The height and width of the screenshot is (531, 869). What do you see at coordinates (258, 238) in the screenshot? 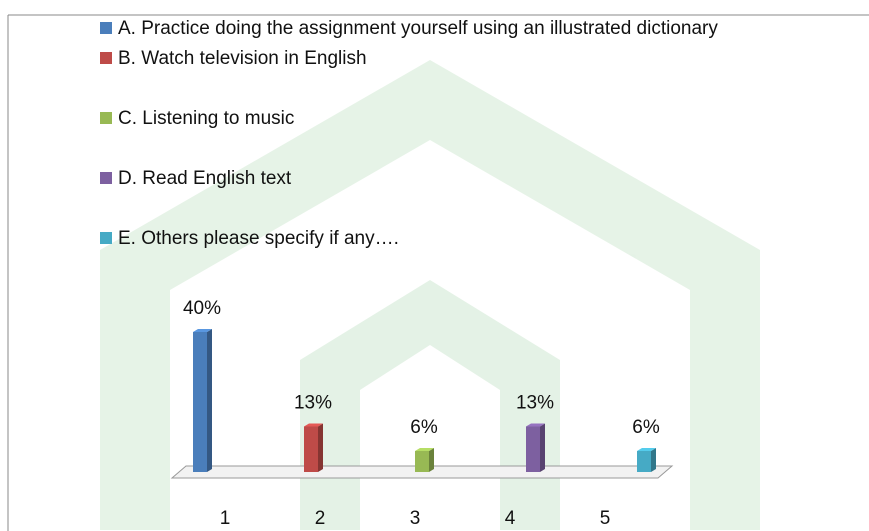
I see `legend-label: E. Others please specify if any….` at bounding box center [258, 238].